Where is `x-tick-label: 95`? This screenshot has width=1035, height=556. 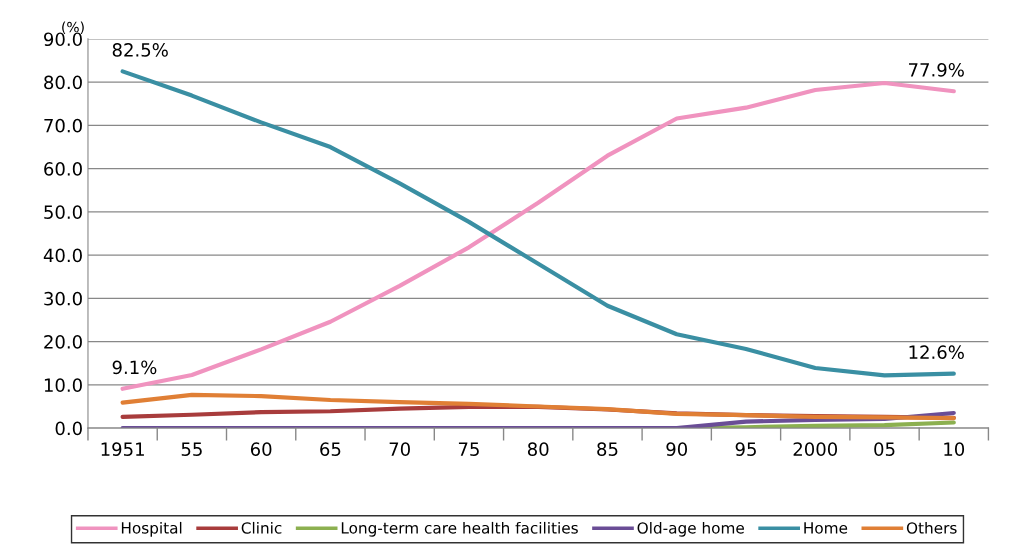
x-tick-label: 95 is located at coordinates (745, 449).